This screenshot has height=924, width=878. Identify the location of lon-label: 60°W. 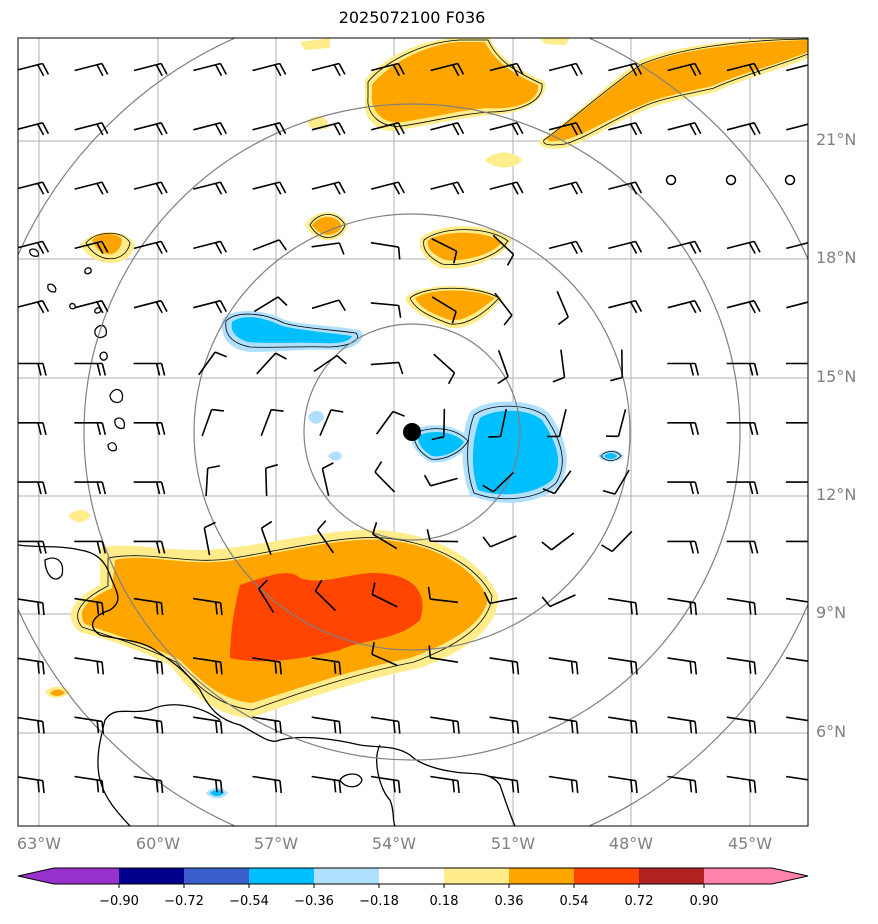
(158, 843).